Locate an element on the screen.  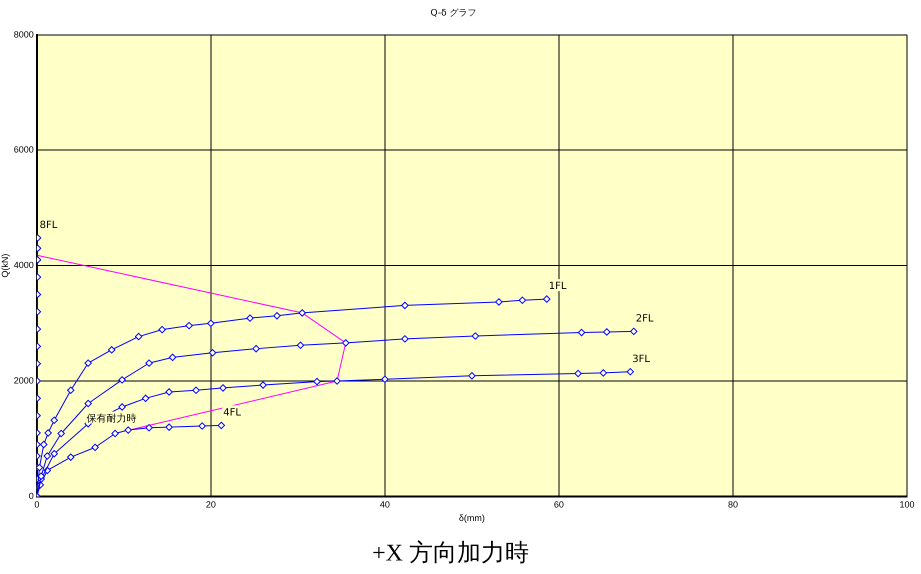
text: +X 方向加力時 is located at coordinates (450, 552).